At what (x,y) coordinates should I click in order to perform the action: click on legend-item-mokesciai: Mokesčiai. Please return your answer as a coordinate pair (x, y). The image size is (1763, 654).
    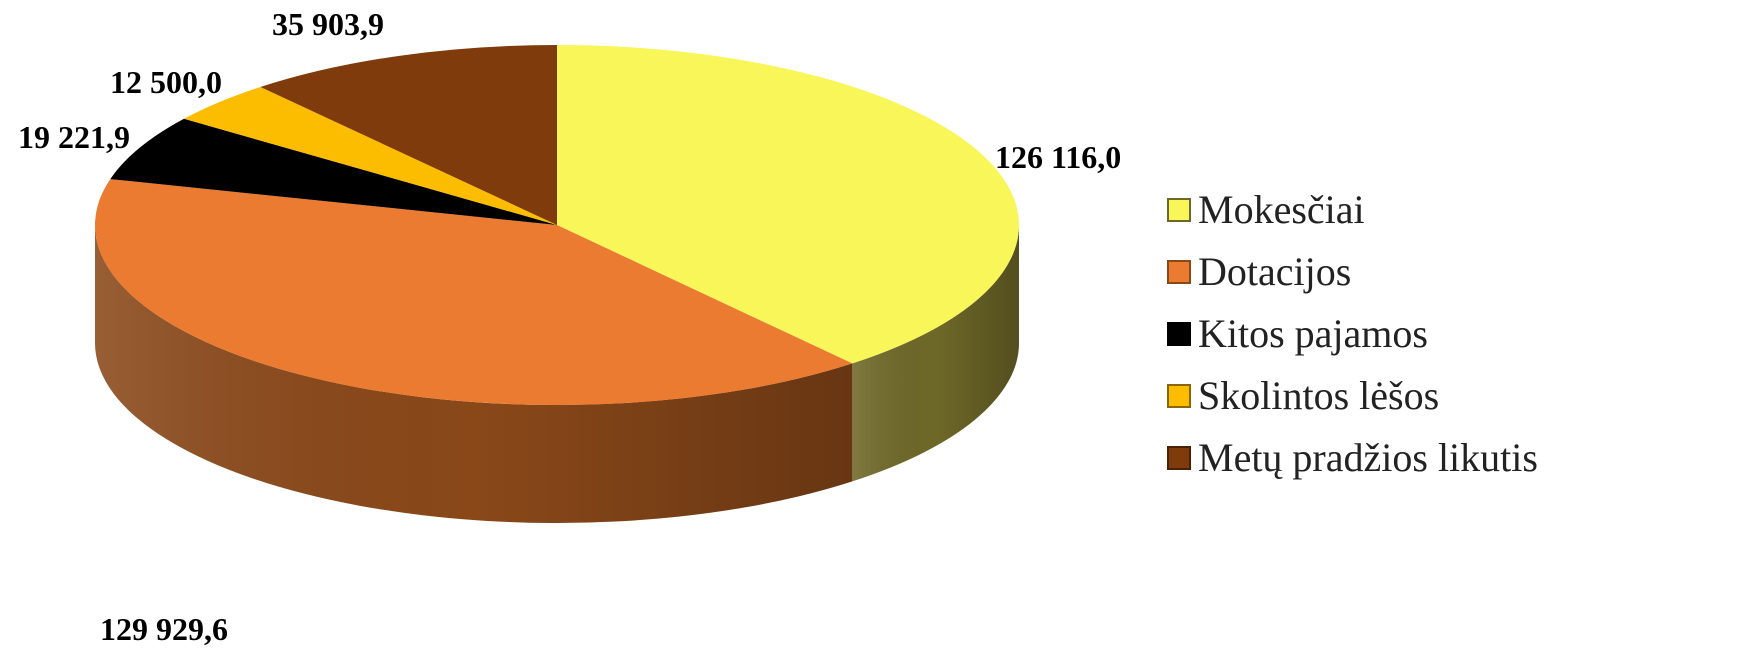
    Looking at the image, I should click on (1266, 209).